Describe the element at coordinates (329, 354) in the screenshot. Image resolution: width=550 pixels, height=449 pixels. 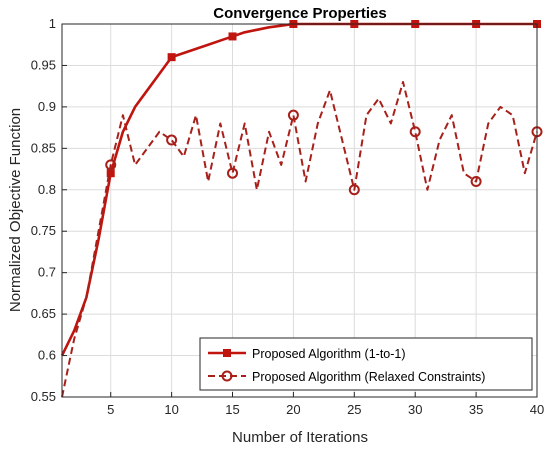
I see `legend-label-0: Proposed Algorithm (1-to-1)` at that location.